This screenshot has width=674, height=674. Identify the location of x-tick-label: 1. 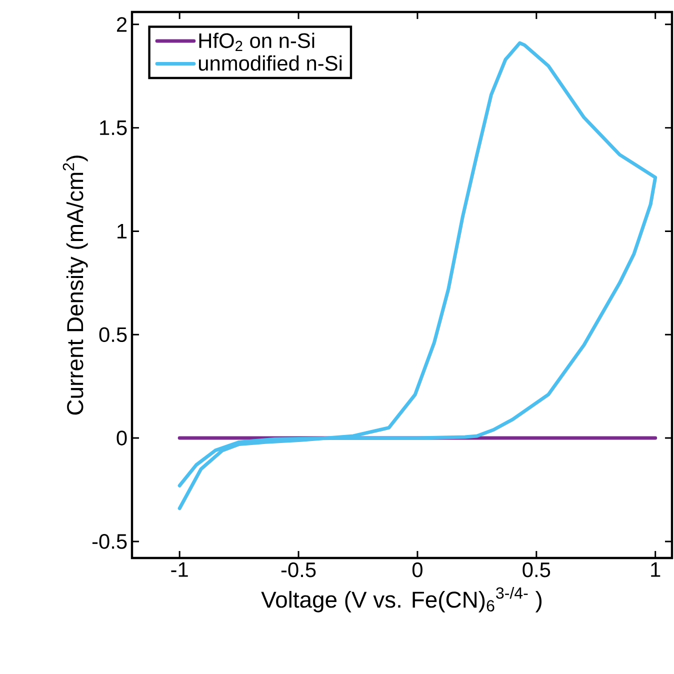
(655, 569).